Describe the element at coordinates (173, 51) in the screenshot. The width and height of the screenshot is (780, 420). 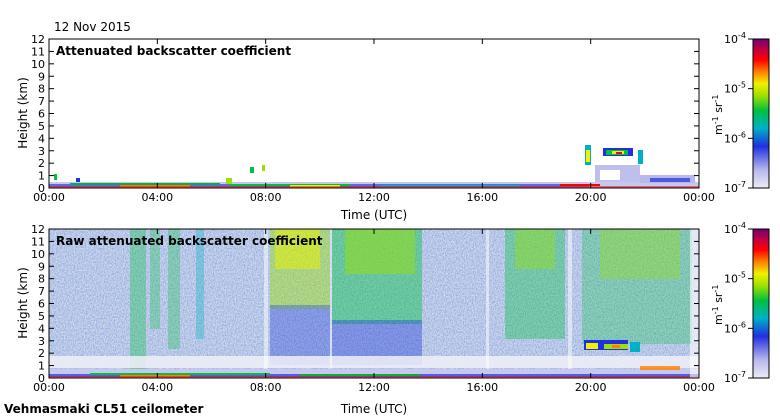
I see `panel-title: Attenuated backscatter coefficient` at that location.